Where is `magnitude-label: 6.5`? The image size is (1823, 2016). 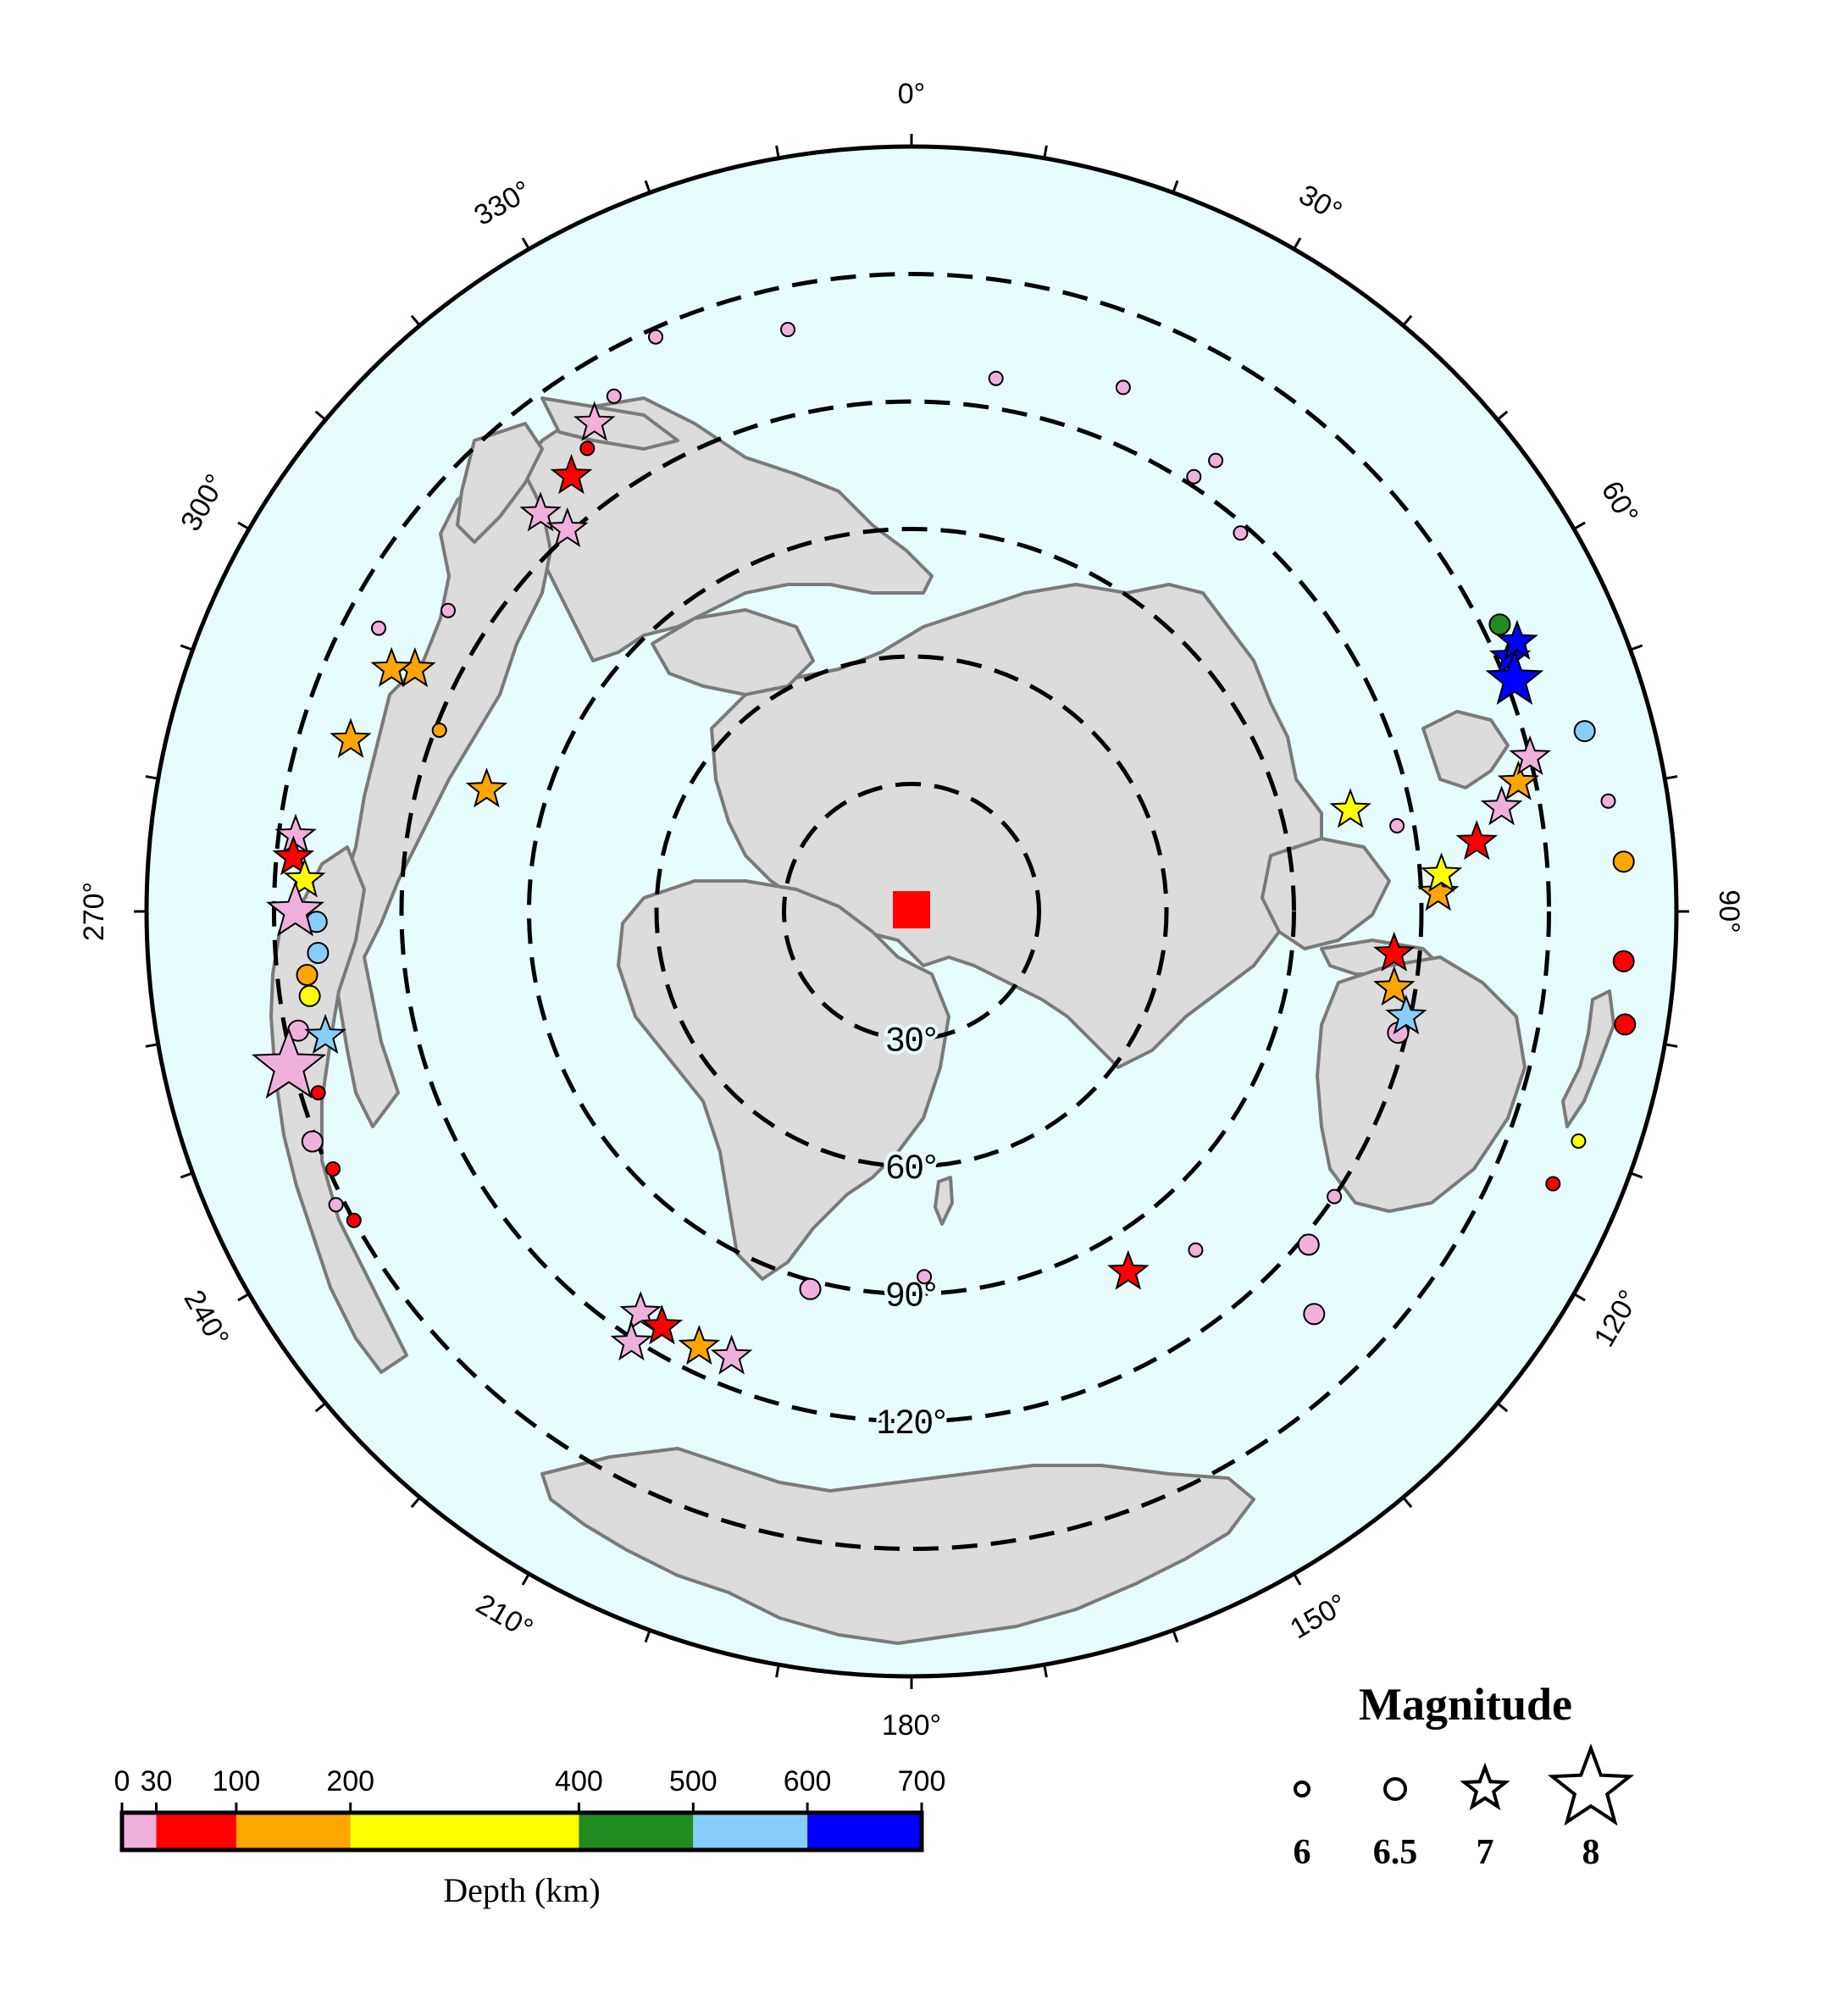 magnitude-label: 6.5 is located at coordinates (1395, 1852).